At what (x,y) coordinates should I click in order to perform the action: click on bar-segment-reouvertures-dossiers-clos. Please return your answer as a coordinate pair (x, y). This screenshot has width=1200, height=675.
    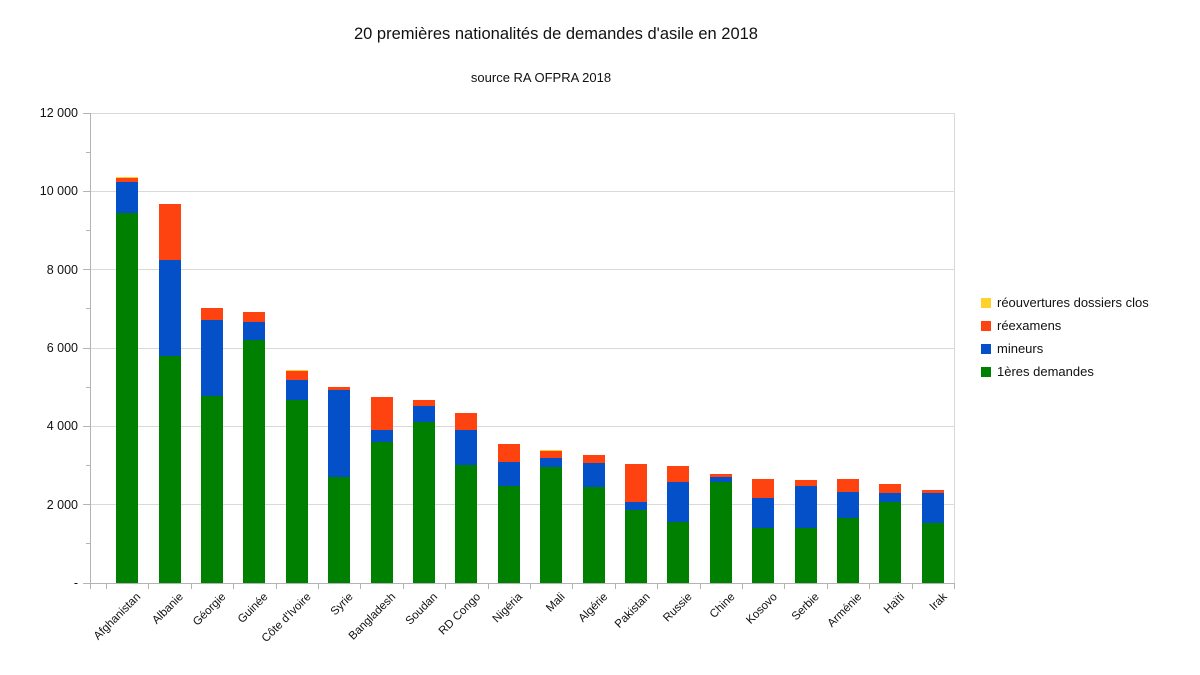
    Looking at the image, I should click on (296, 370).